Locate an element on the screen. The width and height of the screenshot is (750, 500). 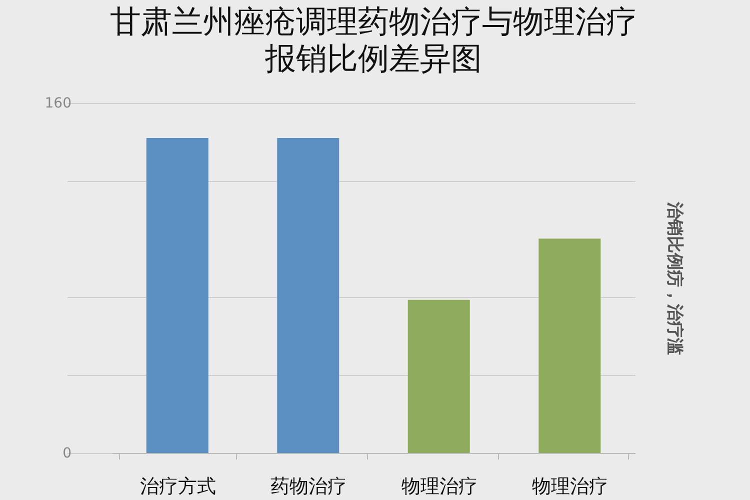
y2-axis-title: 治销比例疠，治疗滥 is located at coordinates (674, 278).